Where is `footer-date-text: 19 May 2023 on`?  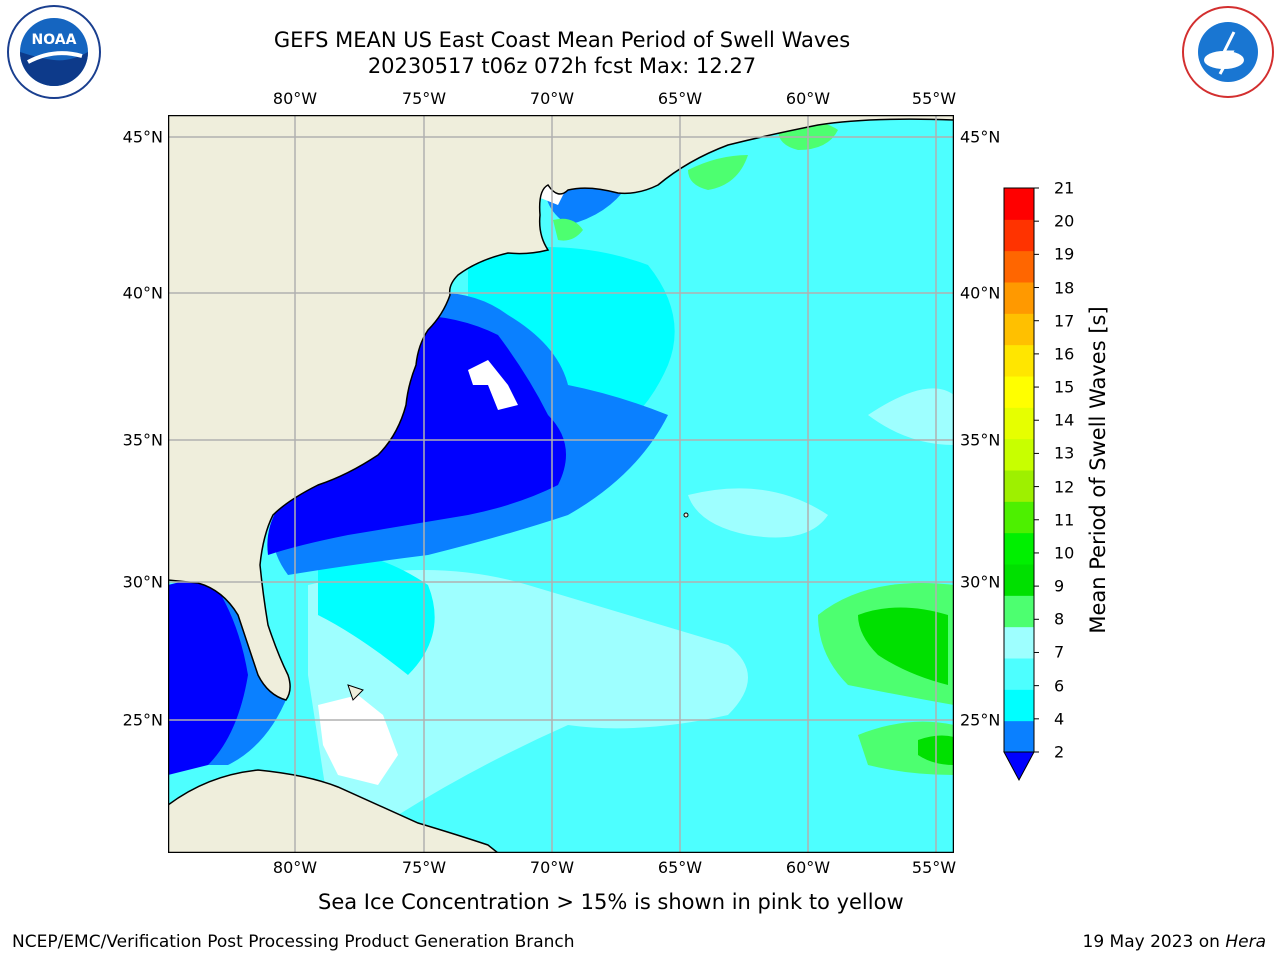 footer-date-text: 19 May 2023 on is located at coordinates (1154, 942).